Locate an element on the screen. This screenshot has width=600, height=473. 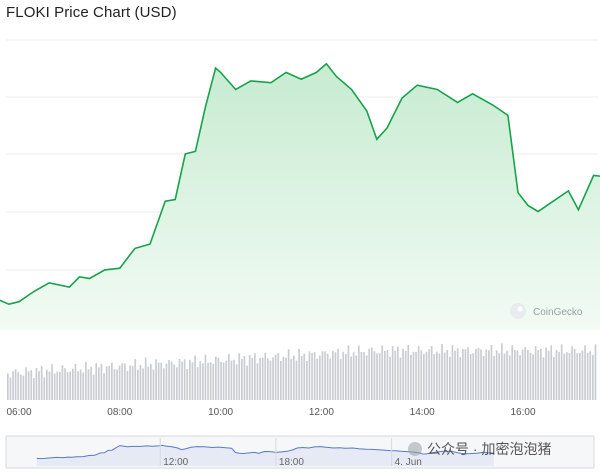
channel-label: 公众号 · 加密泡泡猪 is located at coordinates (489, 449).